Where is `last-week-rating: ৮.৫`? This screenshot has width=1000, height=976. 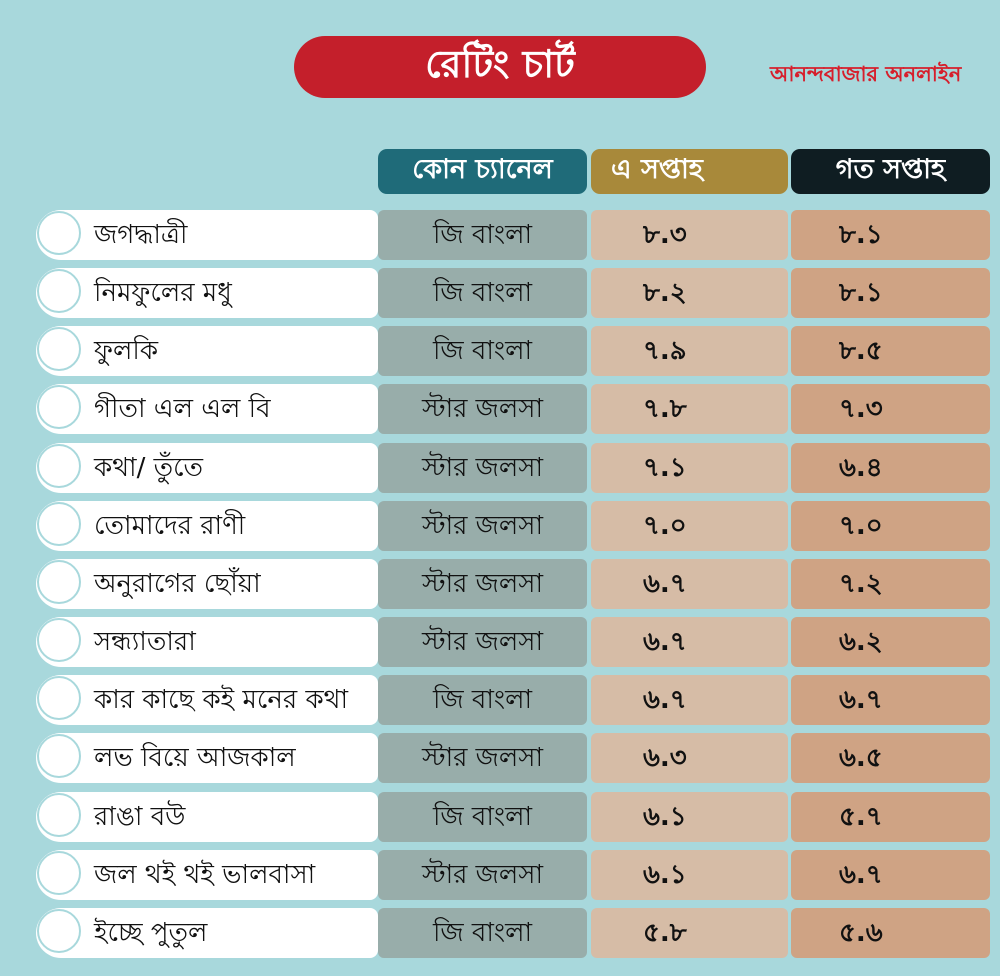 last-week-rating: ৮.৫ is located at coordinates (890, 351).